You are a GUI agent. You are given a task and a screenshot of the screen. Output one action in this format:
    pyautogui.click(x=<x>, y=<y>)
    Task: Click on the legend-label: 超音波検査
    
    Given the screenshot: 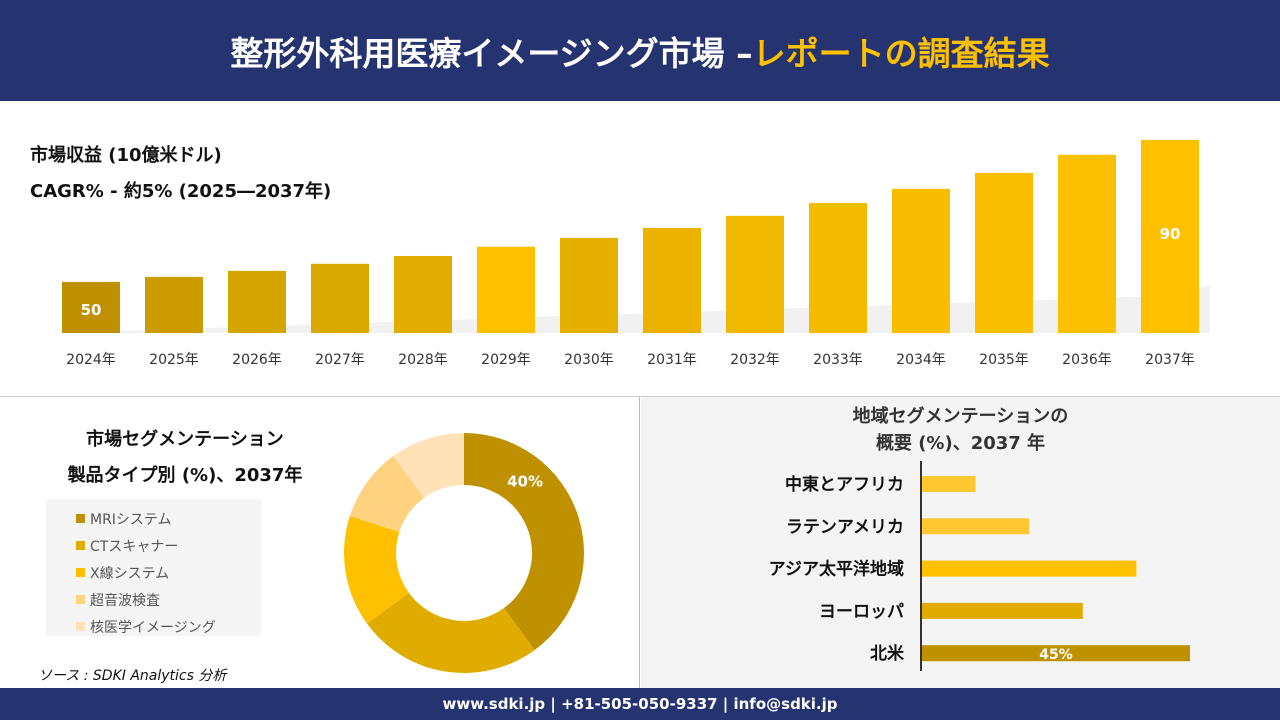 What is the action you would take?
    pyautogui.click(x=125, y=600)
    